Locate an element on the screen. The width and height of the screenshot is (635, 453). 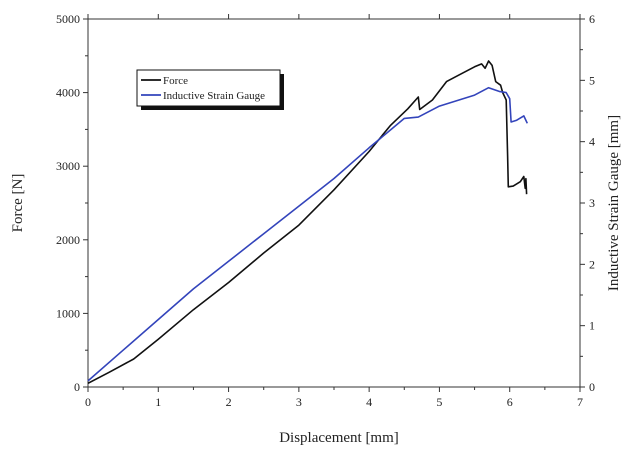
y2-tick-label: 6 is located at coordinates (592, 19).